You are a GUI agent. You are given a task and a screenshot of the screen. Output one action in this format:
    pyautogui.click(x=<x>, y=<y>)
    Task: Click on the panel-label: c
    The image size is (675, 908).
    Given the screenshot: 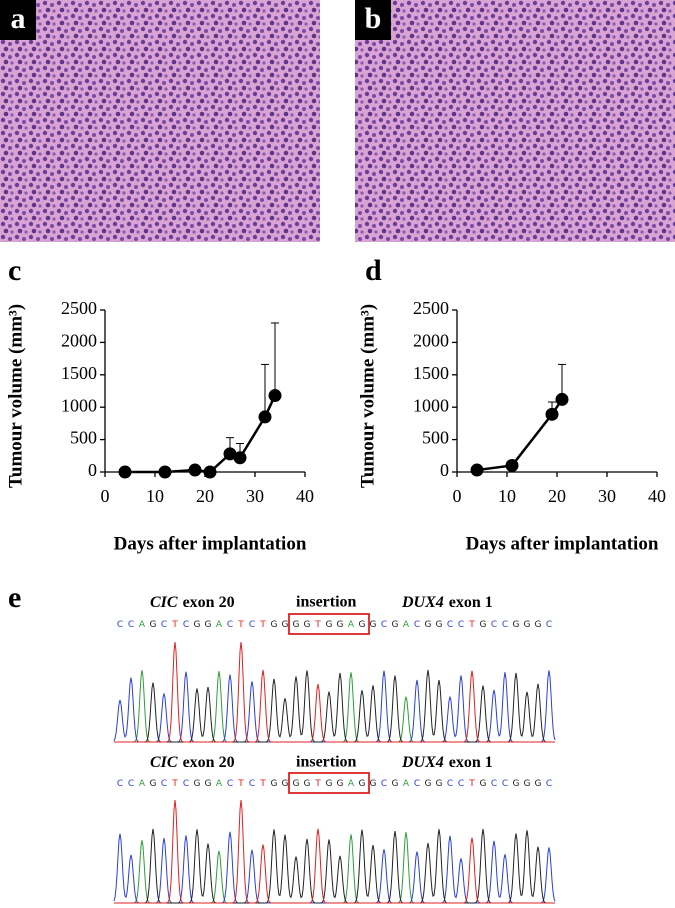 What is the action you would take?
    pyautogui.click(x=14, y=270)
    